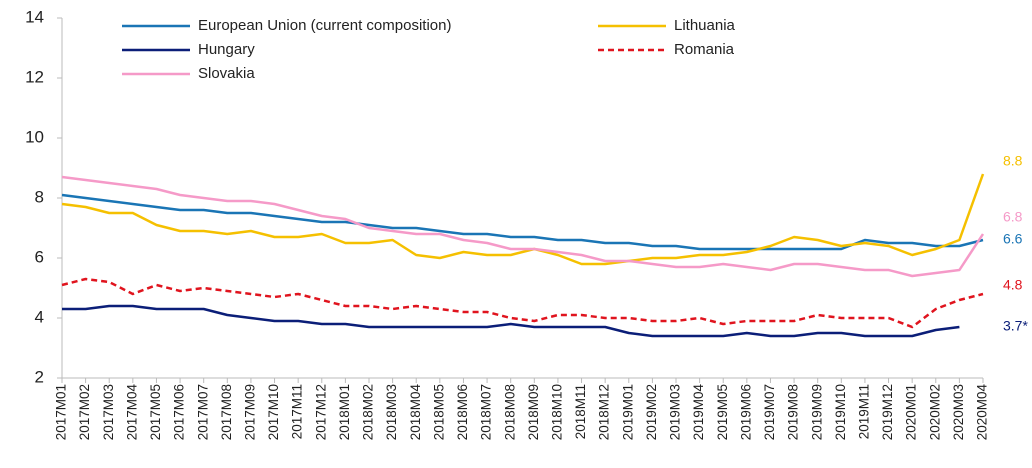  Describe the element at coordinates (344, 412) in the screenshot. I see `x-tick-label: 2018M01` at that location.